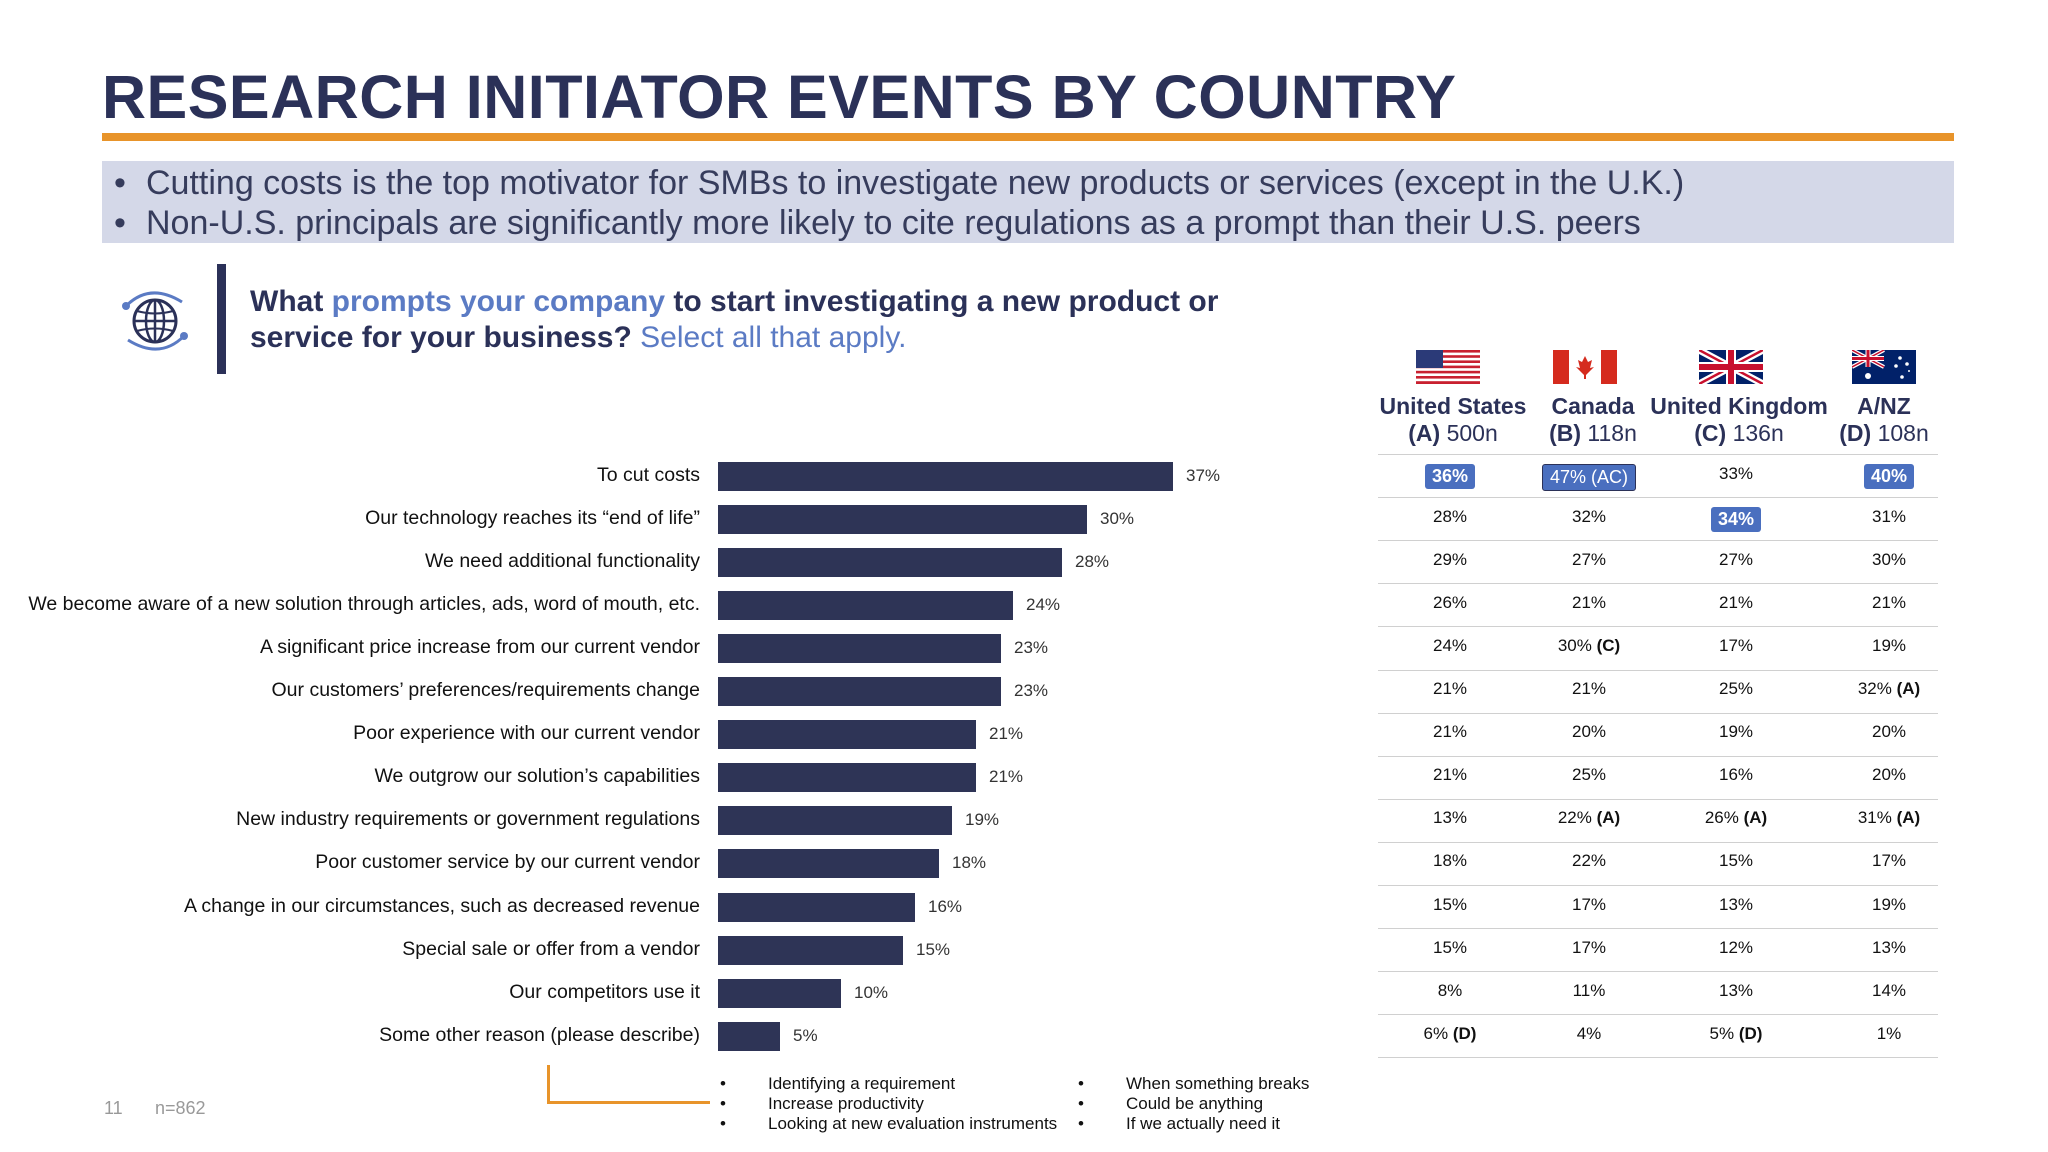 Image resolution: width=2048 pixels, height=1152 pixels. What do you see at coordinates (537, 776) in the screenshot?
I see `category-label: We outgrow our solution’s capabilities` at bounding box center [537, 776].